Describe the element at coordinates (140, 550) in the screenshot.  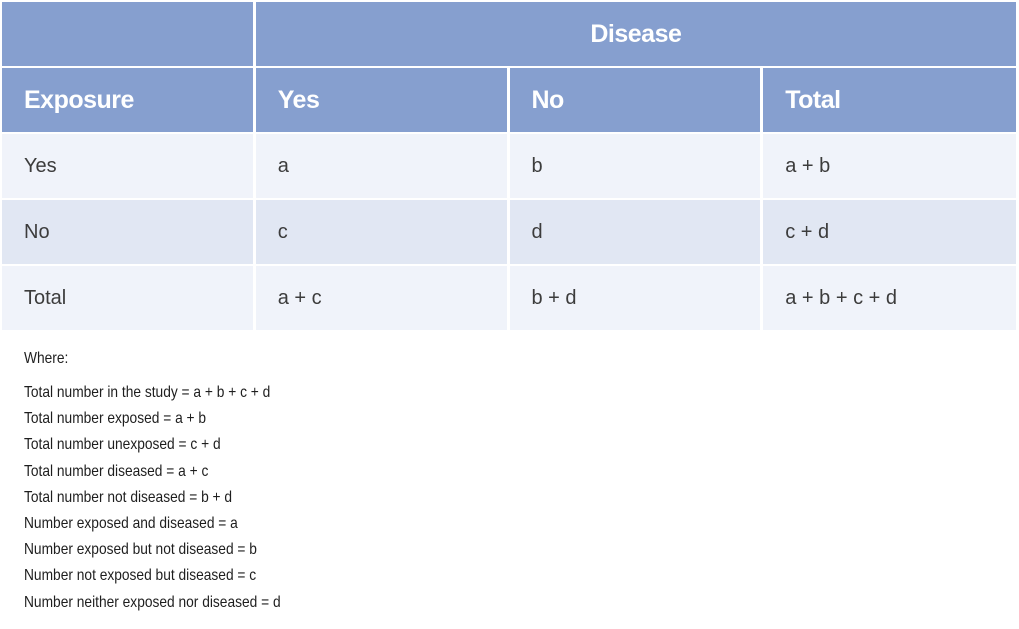
I see `definition-line: Number exposed but not diseased = b` at that location.